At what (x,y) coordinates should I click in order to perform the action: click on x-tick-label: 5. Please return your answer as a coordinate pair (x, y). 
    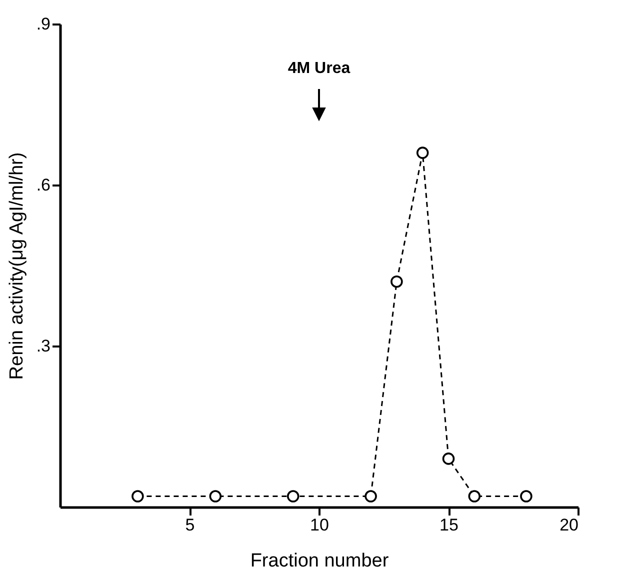
    Looking at the image, I should click on (190, 525).